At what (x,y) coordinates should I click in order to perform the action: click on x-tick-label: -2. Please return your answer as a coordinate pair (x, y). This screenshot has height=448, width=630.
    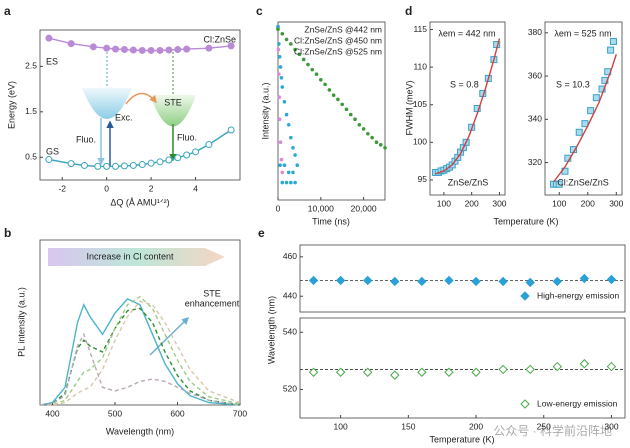
    Looking at the image, I should click on (62, 188).